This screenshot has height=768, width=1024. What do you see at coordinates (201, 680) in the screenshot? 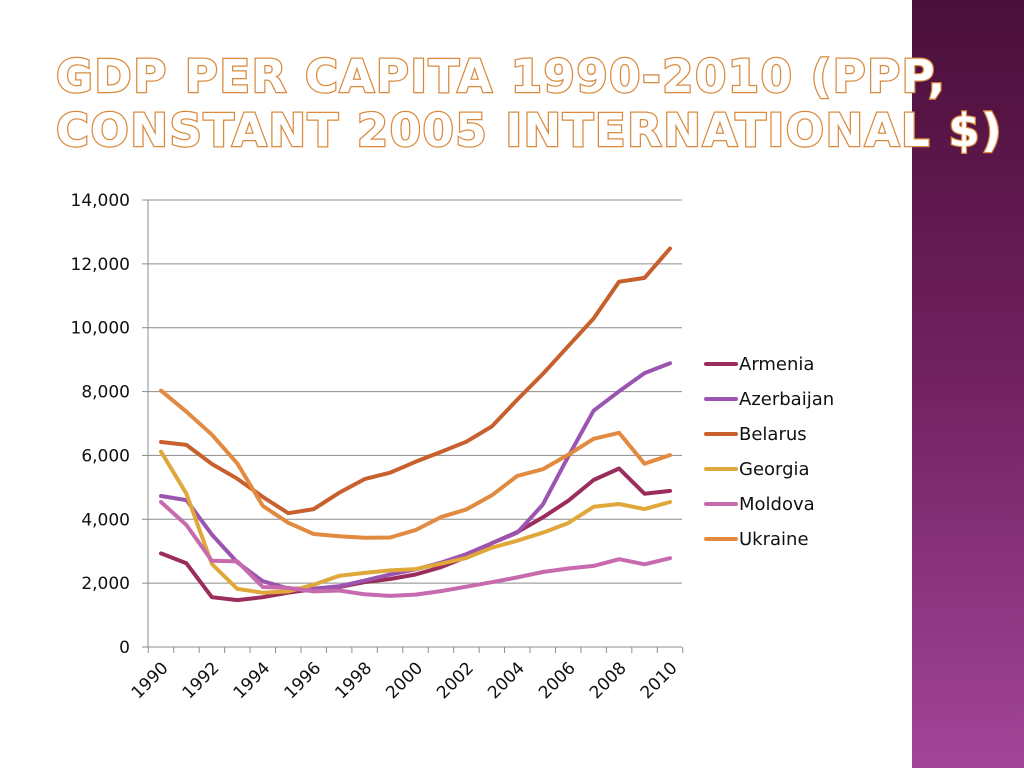
I see `x-tick-label-1992: 1992` at bounding box center [201, 680].